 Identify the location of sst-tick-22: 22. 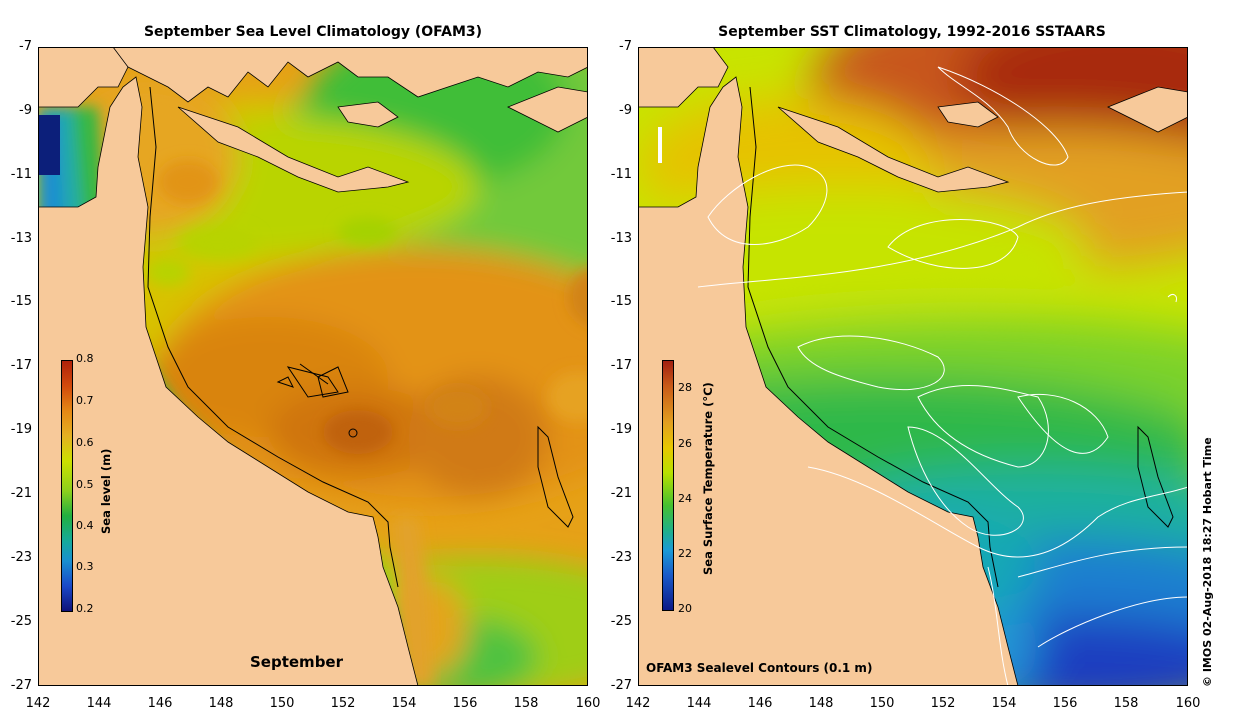
(685, 553).